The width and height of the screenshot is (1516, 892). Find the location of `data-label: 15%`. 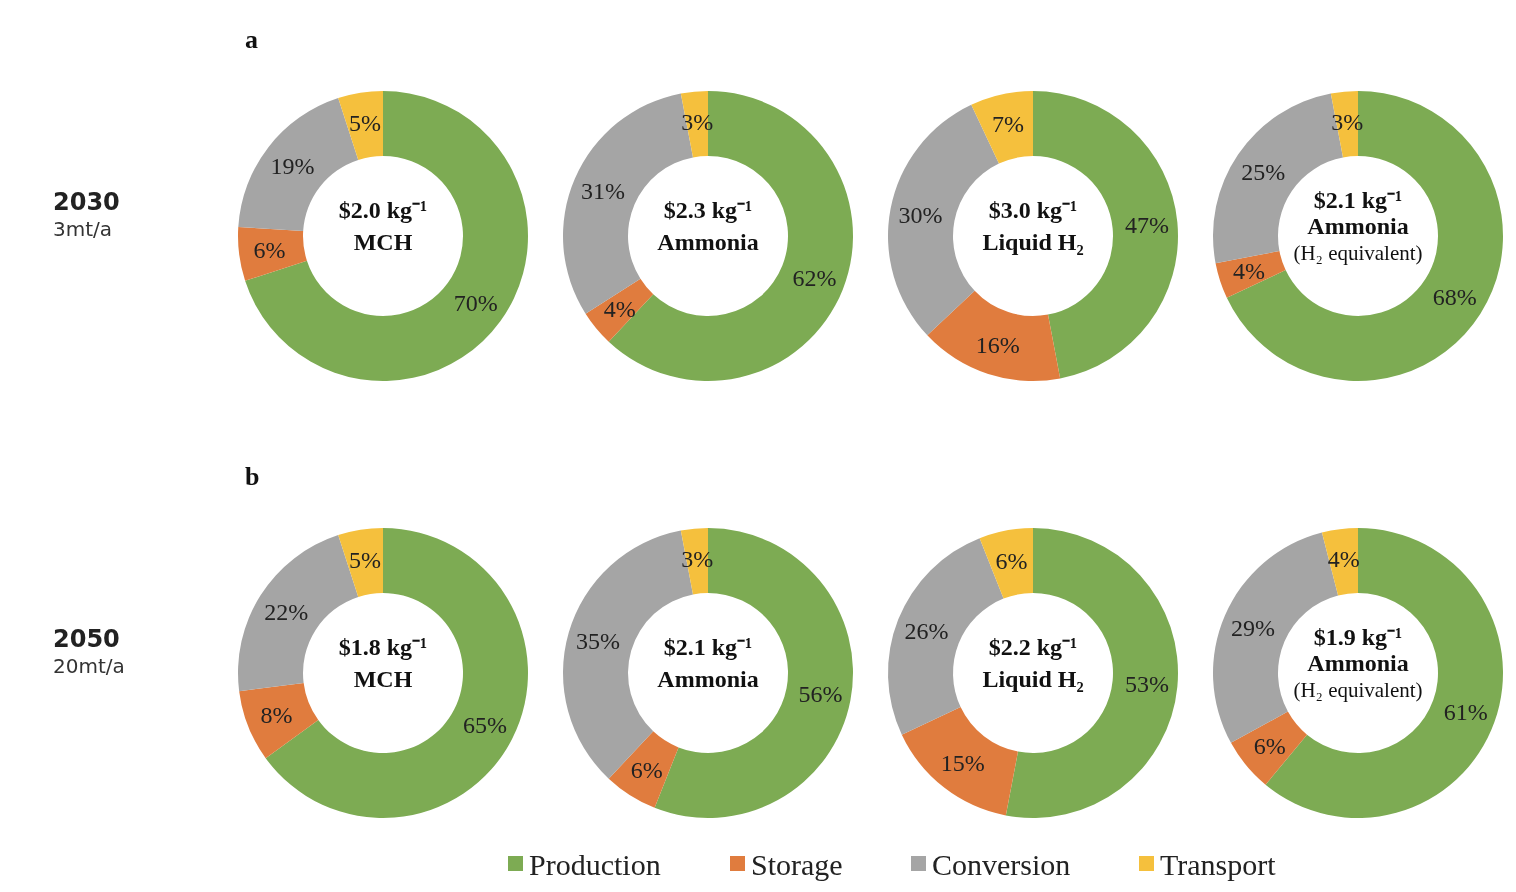

data-label: 15% is located at coordinates (962, 763).